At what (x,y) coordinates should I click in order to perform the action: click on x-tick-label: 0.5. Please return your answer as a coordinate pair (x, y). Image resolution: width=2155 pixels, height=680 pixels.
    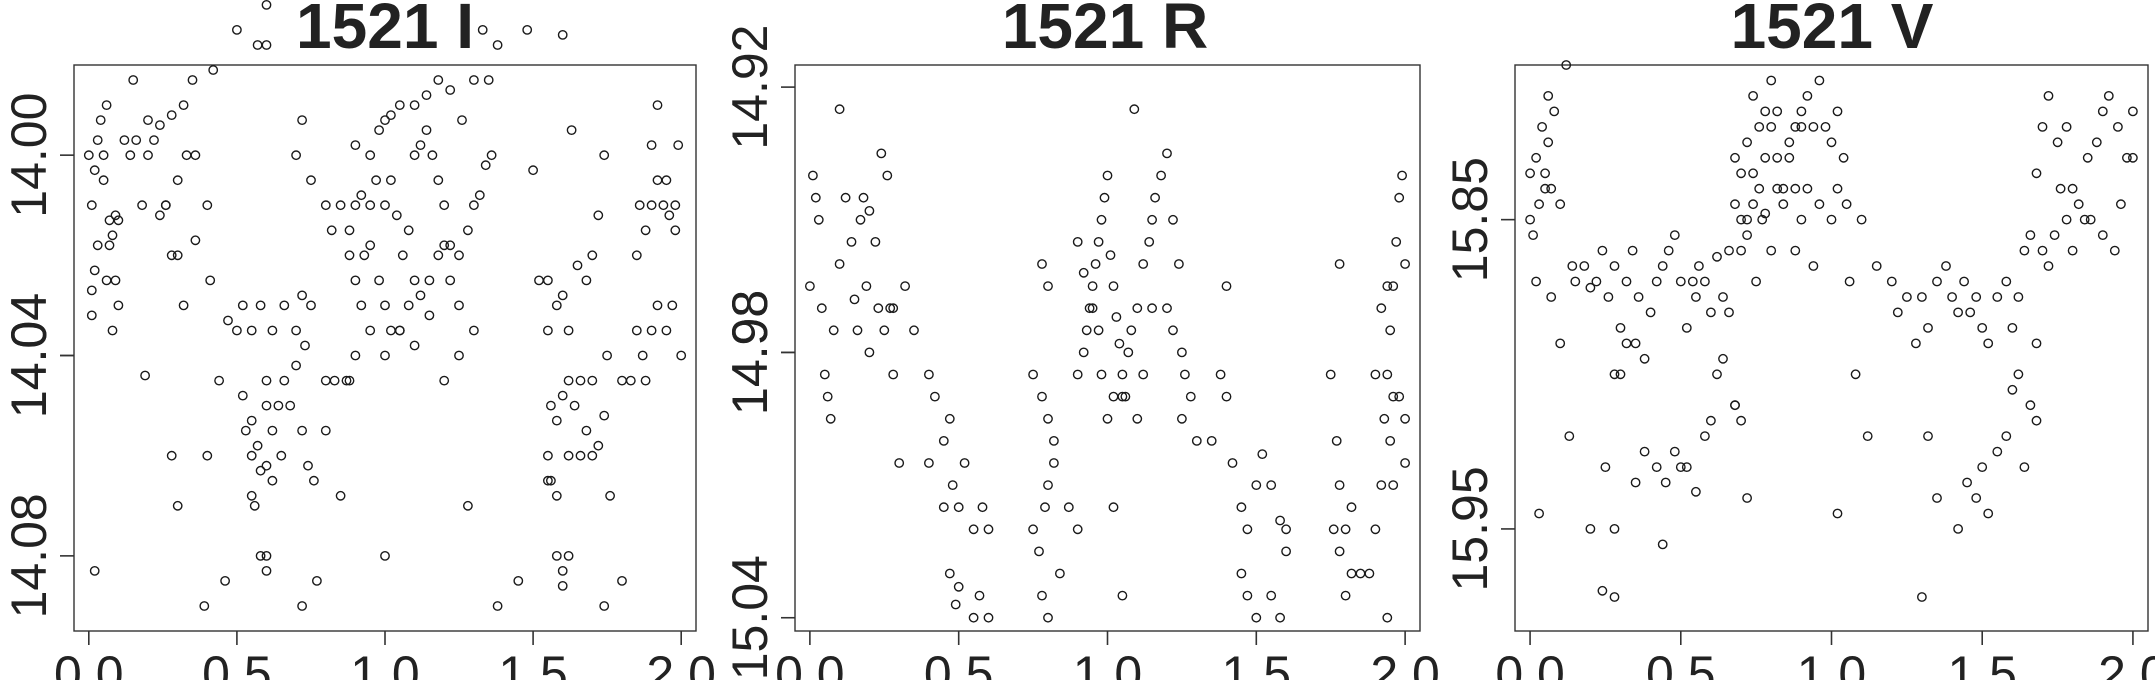
    Looking at the image, I should click on (959, 663).